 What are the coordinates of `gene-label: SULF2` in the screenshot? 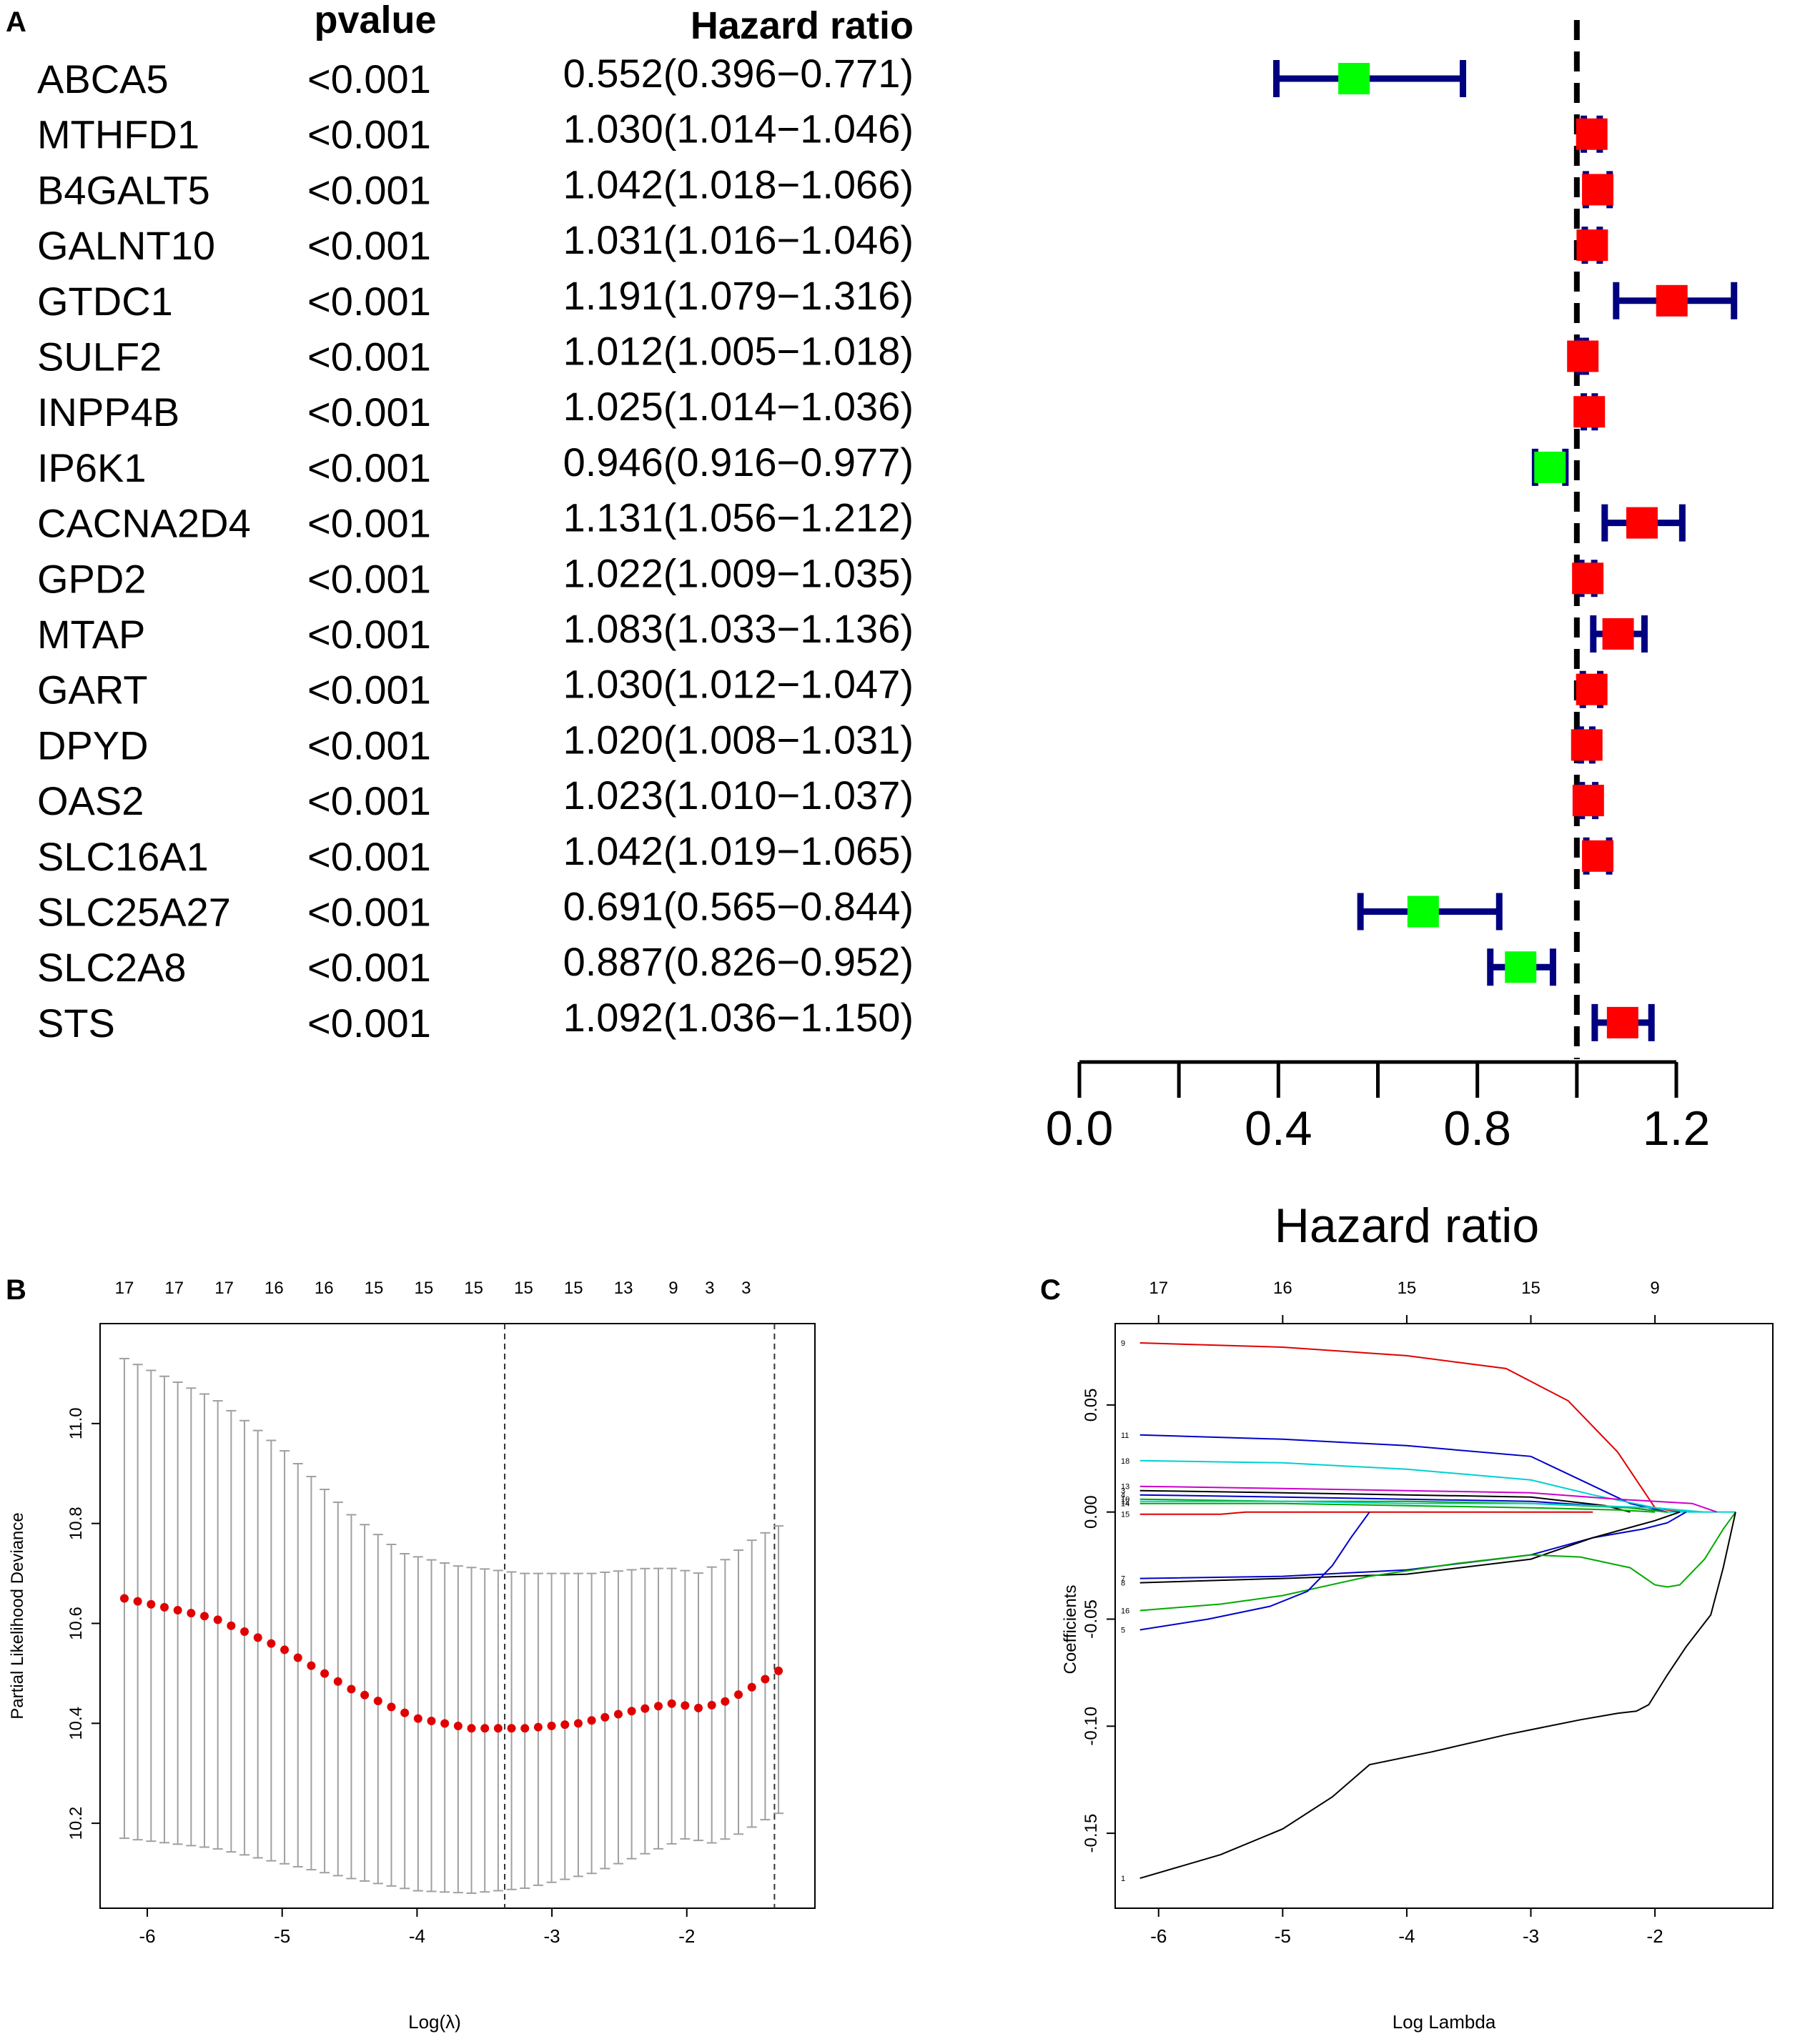 It's located at (99, 356).